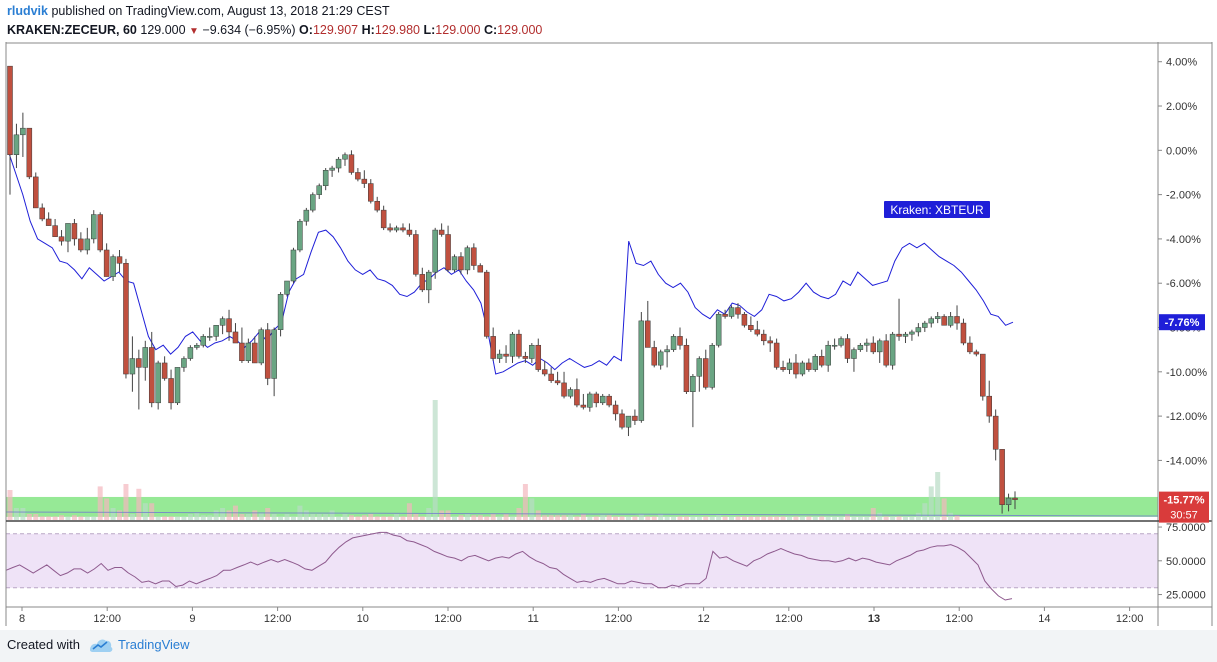  What do you see at coordinates (1186, 373) in the screenshot?
I see `price-tick-label: -10.00%` at bounding box center [1186, 373].